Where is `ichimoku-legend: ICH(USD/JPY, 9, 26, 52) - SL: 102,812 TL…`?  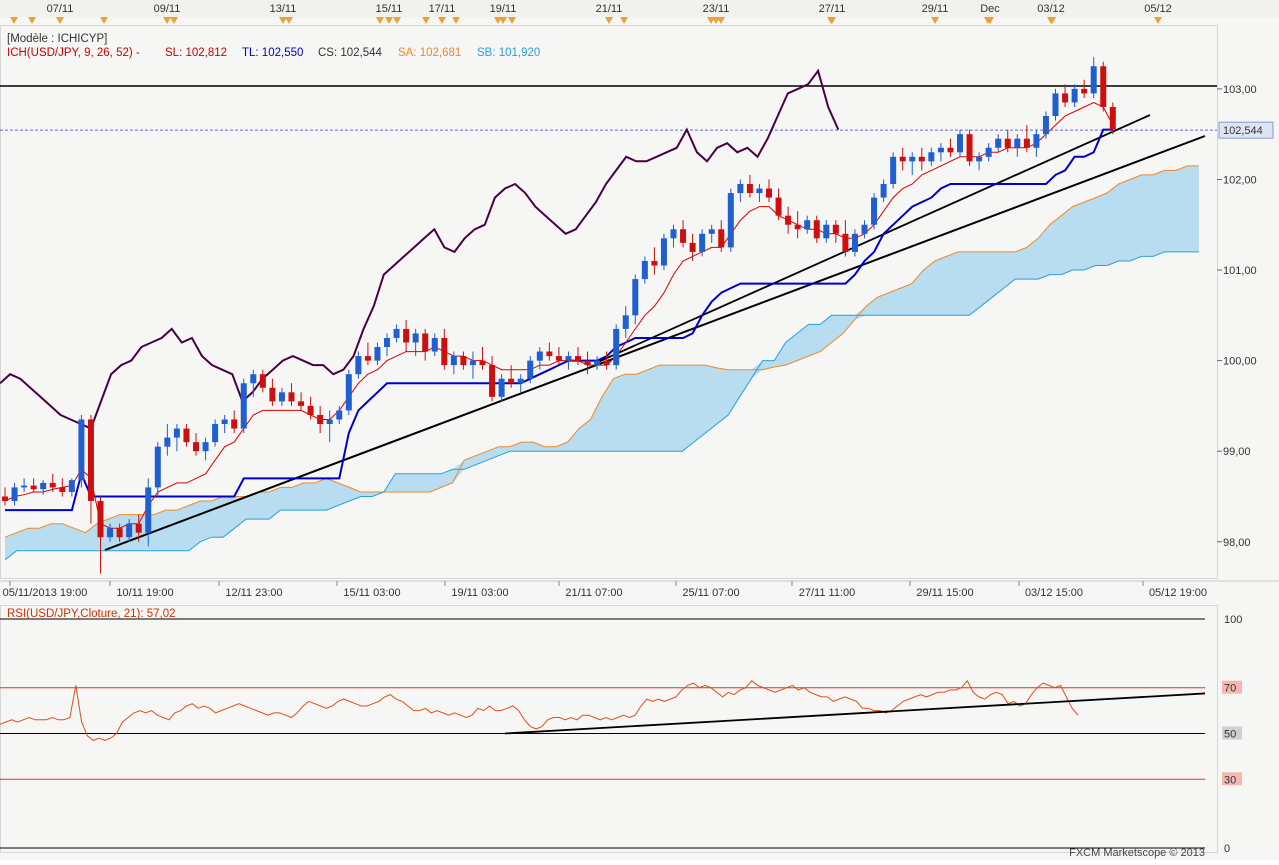 ichimoku-legend: ICH(USD/JPY, 9, 26, 52) - SL: 102,812 TL… is located at coordinates (273, 53).